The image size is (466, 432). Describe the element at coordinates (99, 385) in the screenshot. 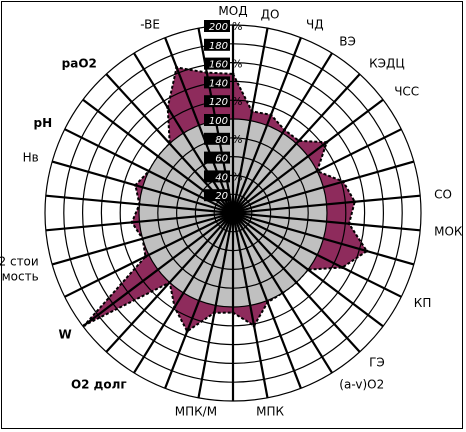

I see `axis-label: O2 долг` at that location.